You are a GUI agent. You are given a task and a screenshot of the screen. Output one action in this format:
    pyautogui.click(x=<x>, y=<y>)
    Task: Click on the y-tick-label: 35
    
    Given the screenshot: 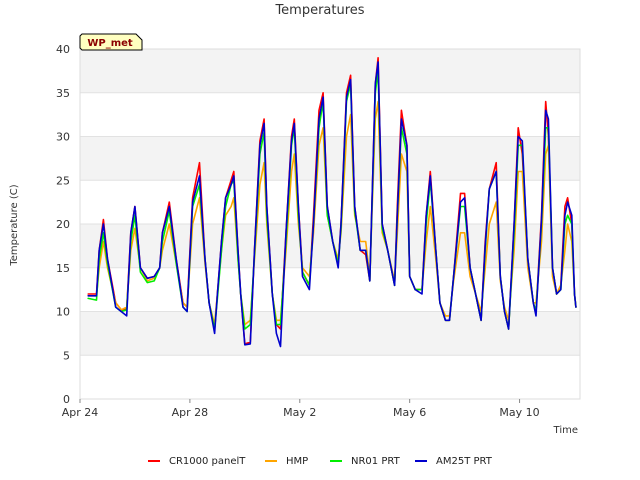 What is the action you would take?
    pyautogui.click(x=63, y=93)
    